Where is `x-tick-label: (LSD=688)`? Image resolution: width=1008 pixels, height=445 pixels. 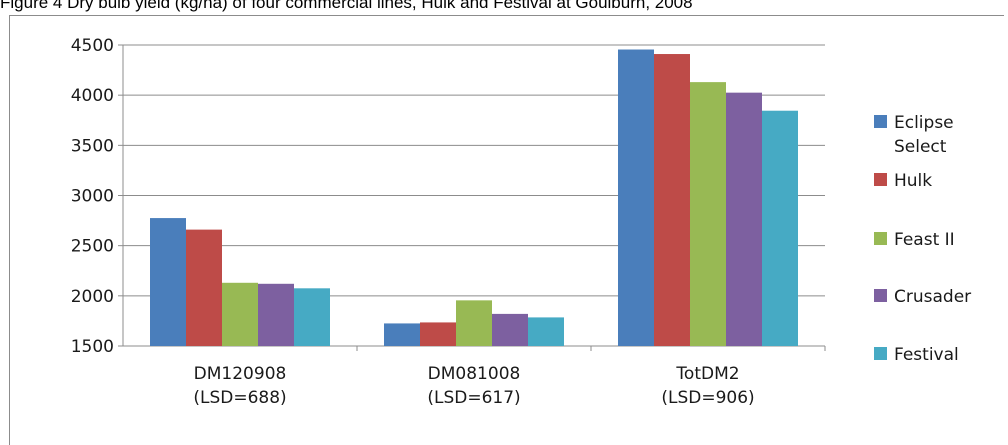 x-tick-label: (LSD=688) is located at coordinates (239, 398).